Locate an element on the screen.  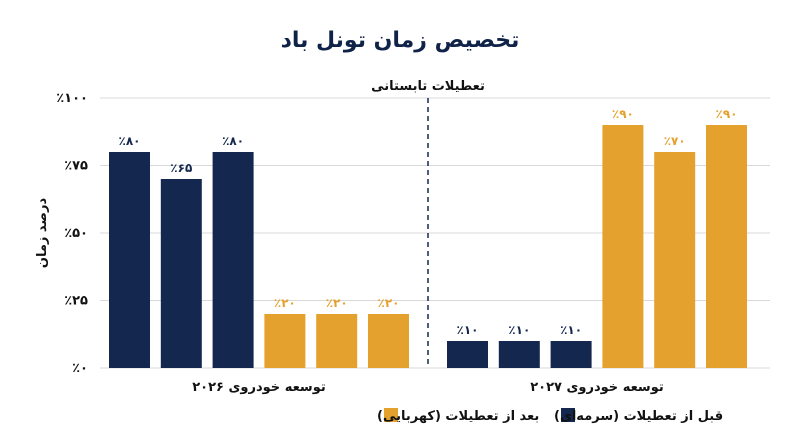
y-tick-label: ٪۵۰ is located at coordinates (76, 233).